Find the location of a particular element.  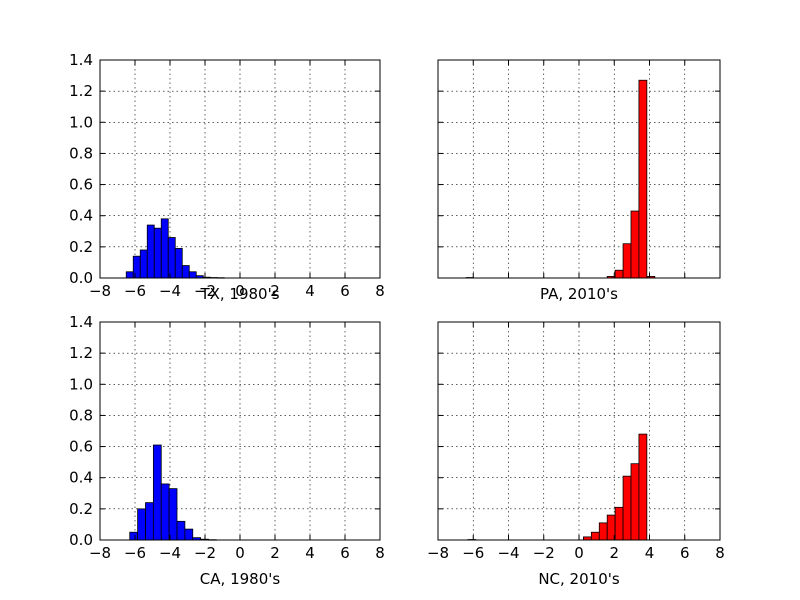

bars-tx is located at coordinates (175, 248).